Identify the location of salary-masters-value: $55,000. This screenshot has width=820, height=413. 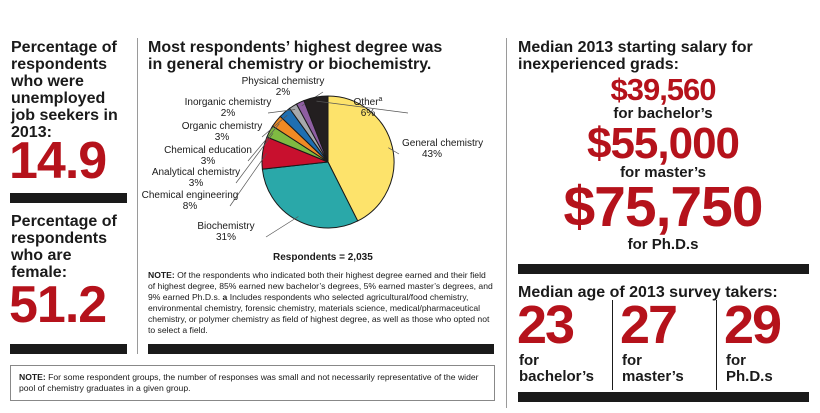
(663, 143).